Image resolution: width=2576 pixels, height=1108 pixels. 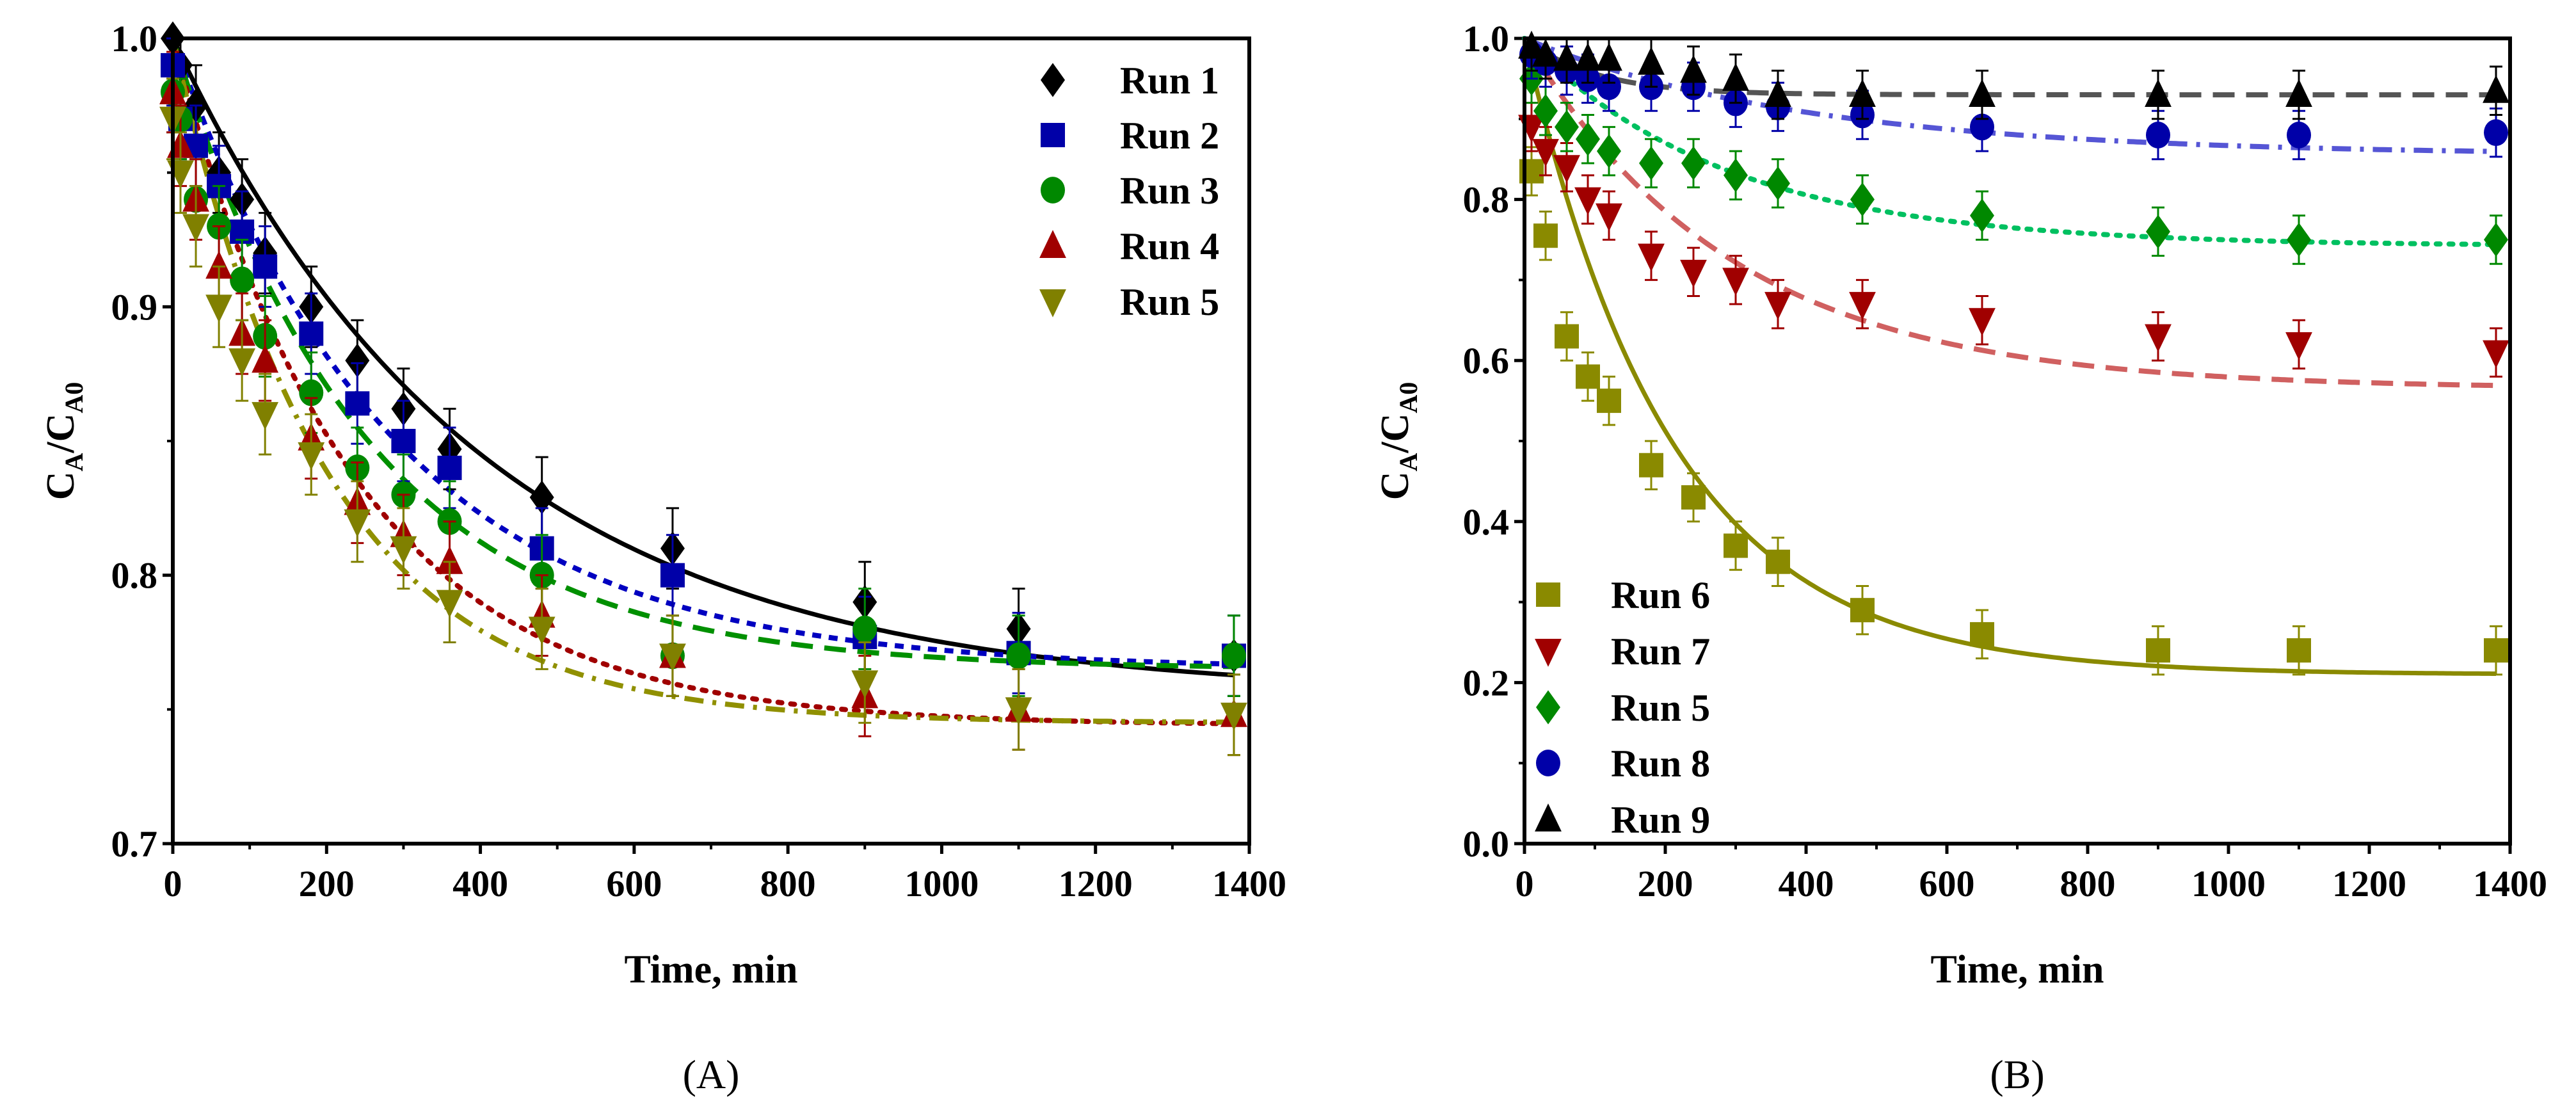 I want to click on y-tick-label: 0.0, so click(x=1486, y=844).